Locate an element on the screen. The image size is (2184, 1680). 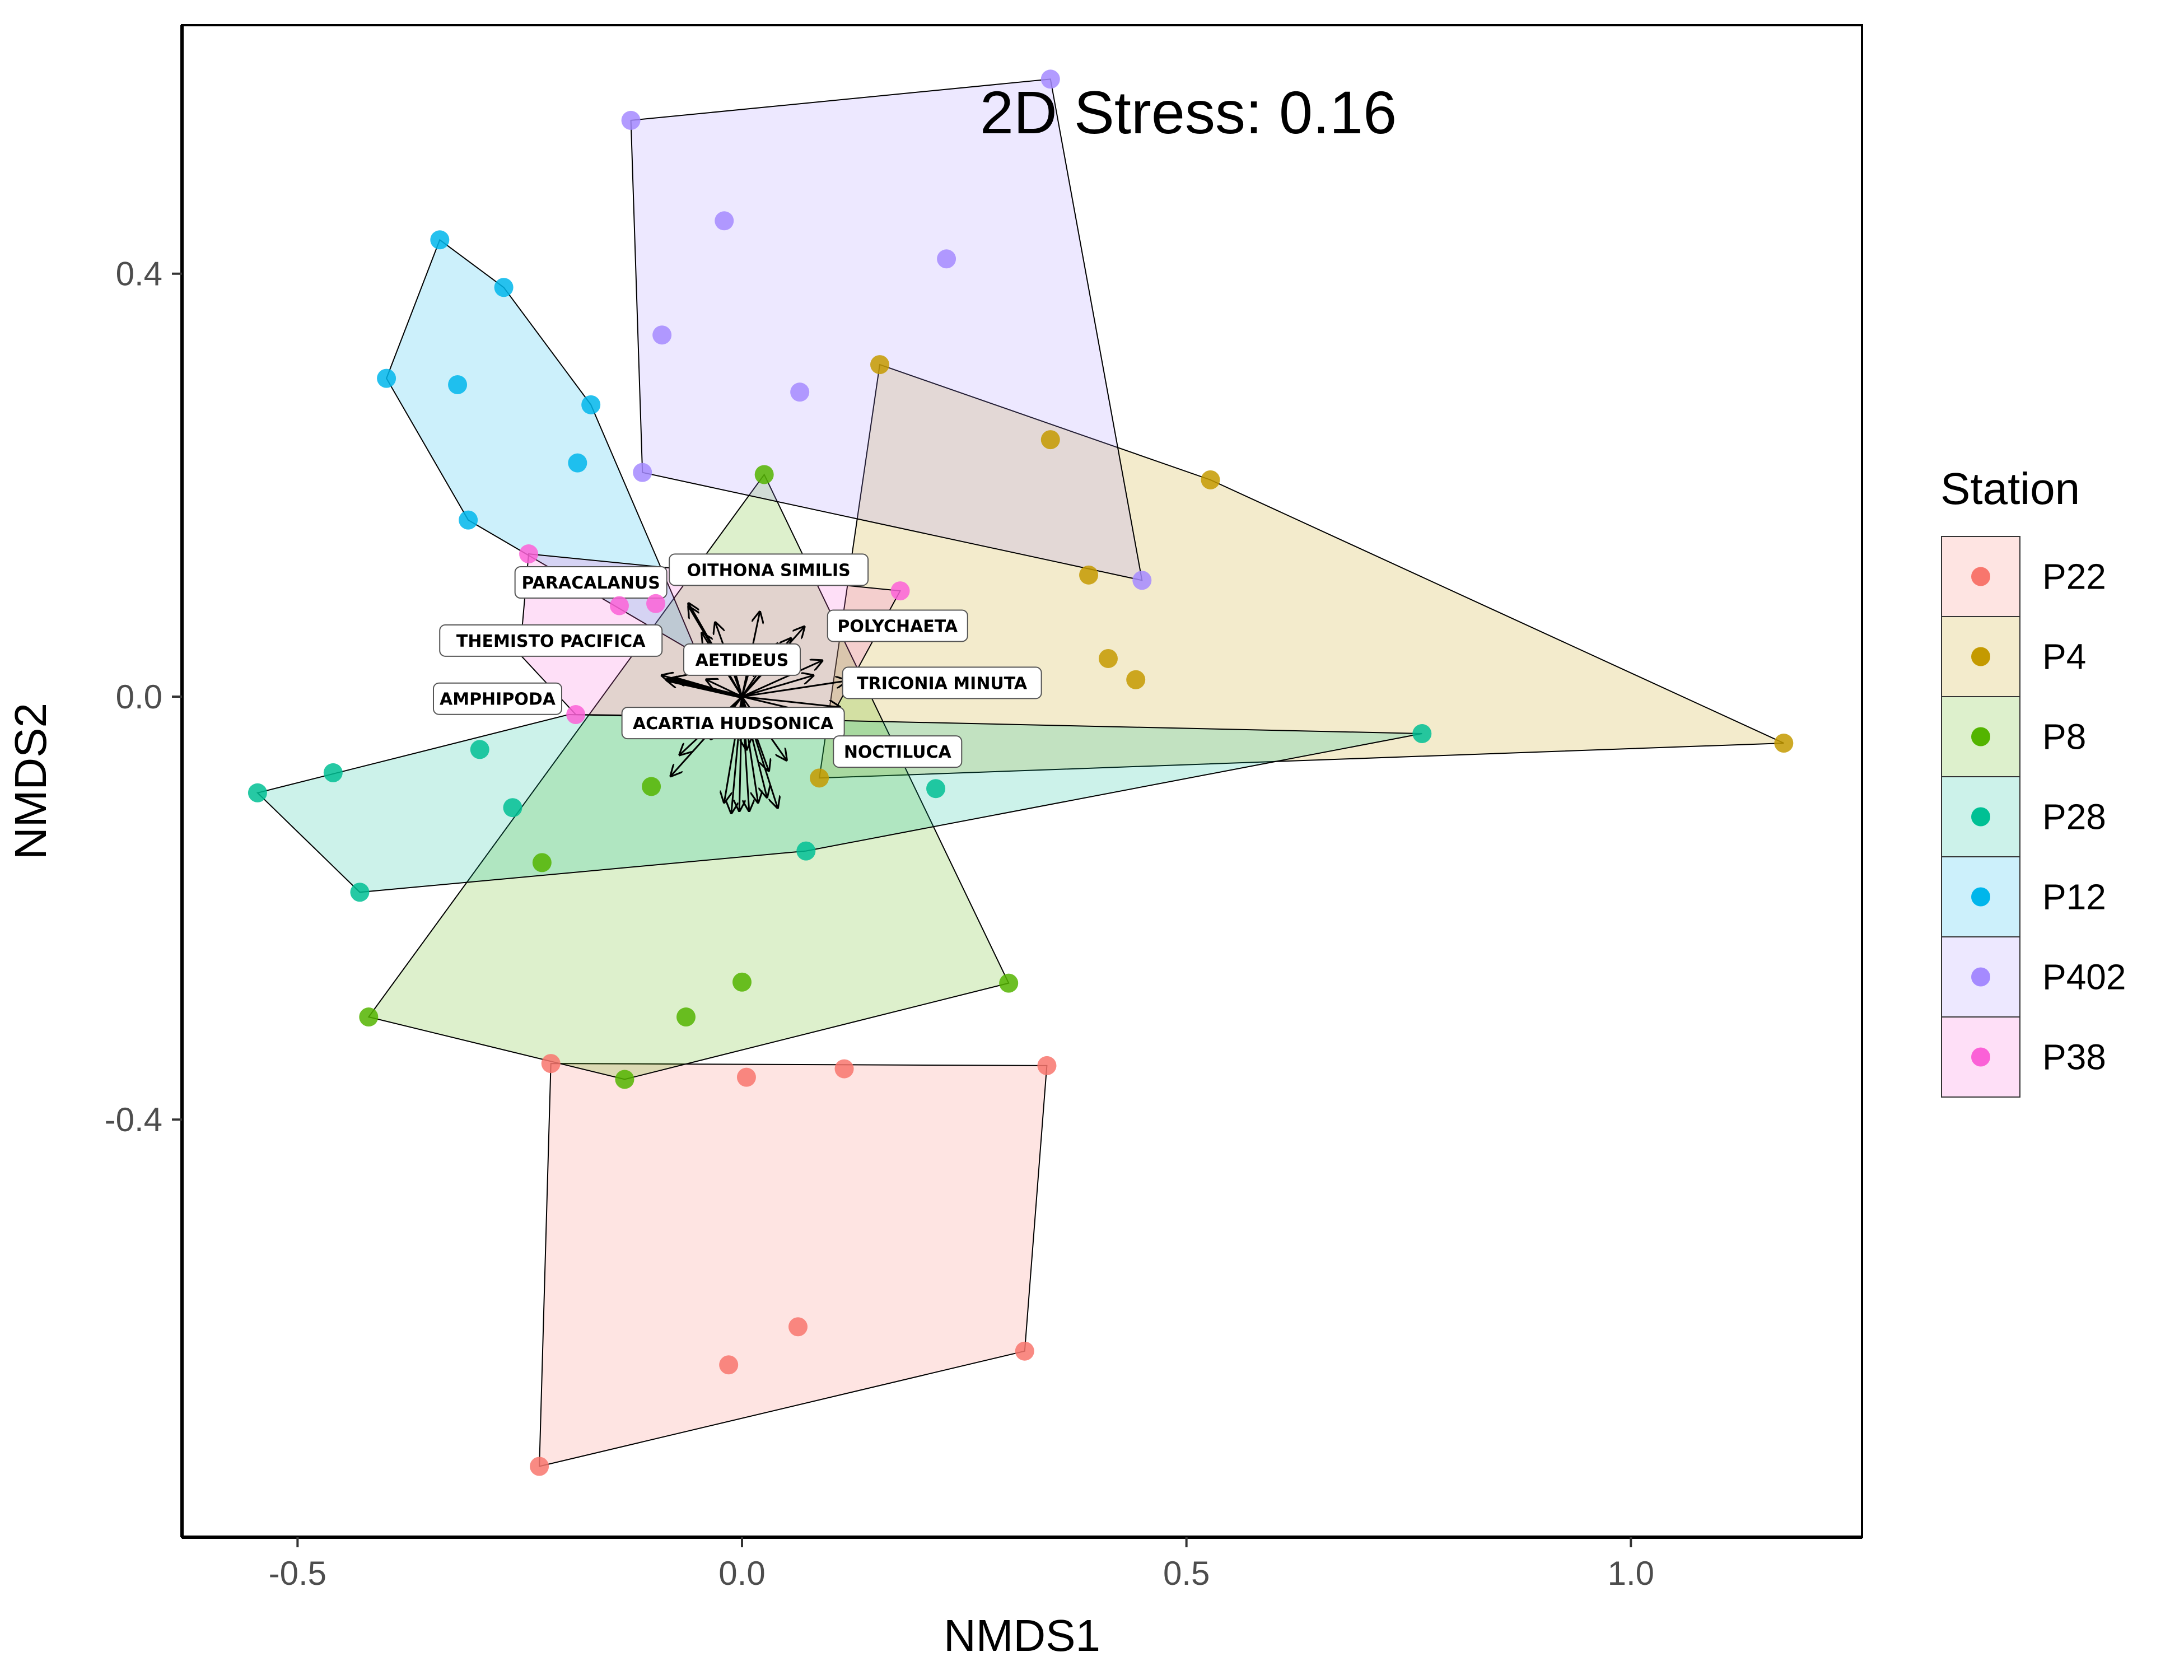
species-label-themisto-pacifica: THEMISTO PACIFICA is located at coordinates (551, 641).